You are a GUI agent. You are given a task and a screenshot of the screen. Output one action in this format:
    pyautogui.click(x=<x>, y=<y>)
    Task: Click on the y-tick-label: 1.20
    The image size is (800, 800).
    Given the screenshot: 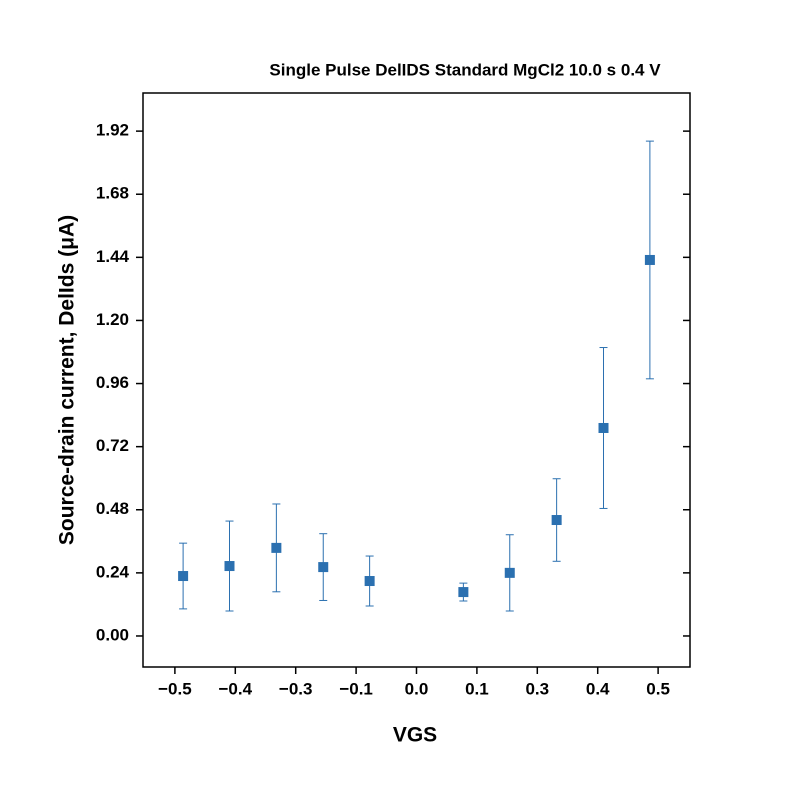 What is the action you would take?
    pyautogui.click(x=112, y=319)
    